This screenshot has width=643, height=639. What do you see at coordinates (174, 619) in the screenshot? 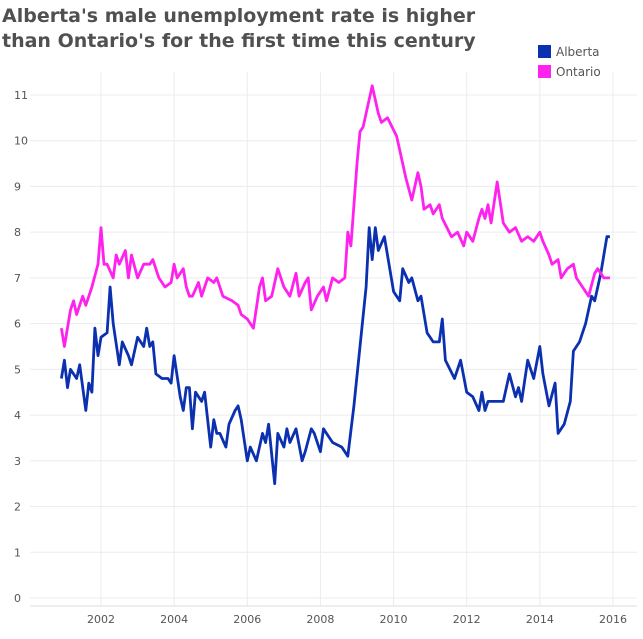
I see `x-tick-label: 2004` at bounding box center [174, 619].